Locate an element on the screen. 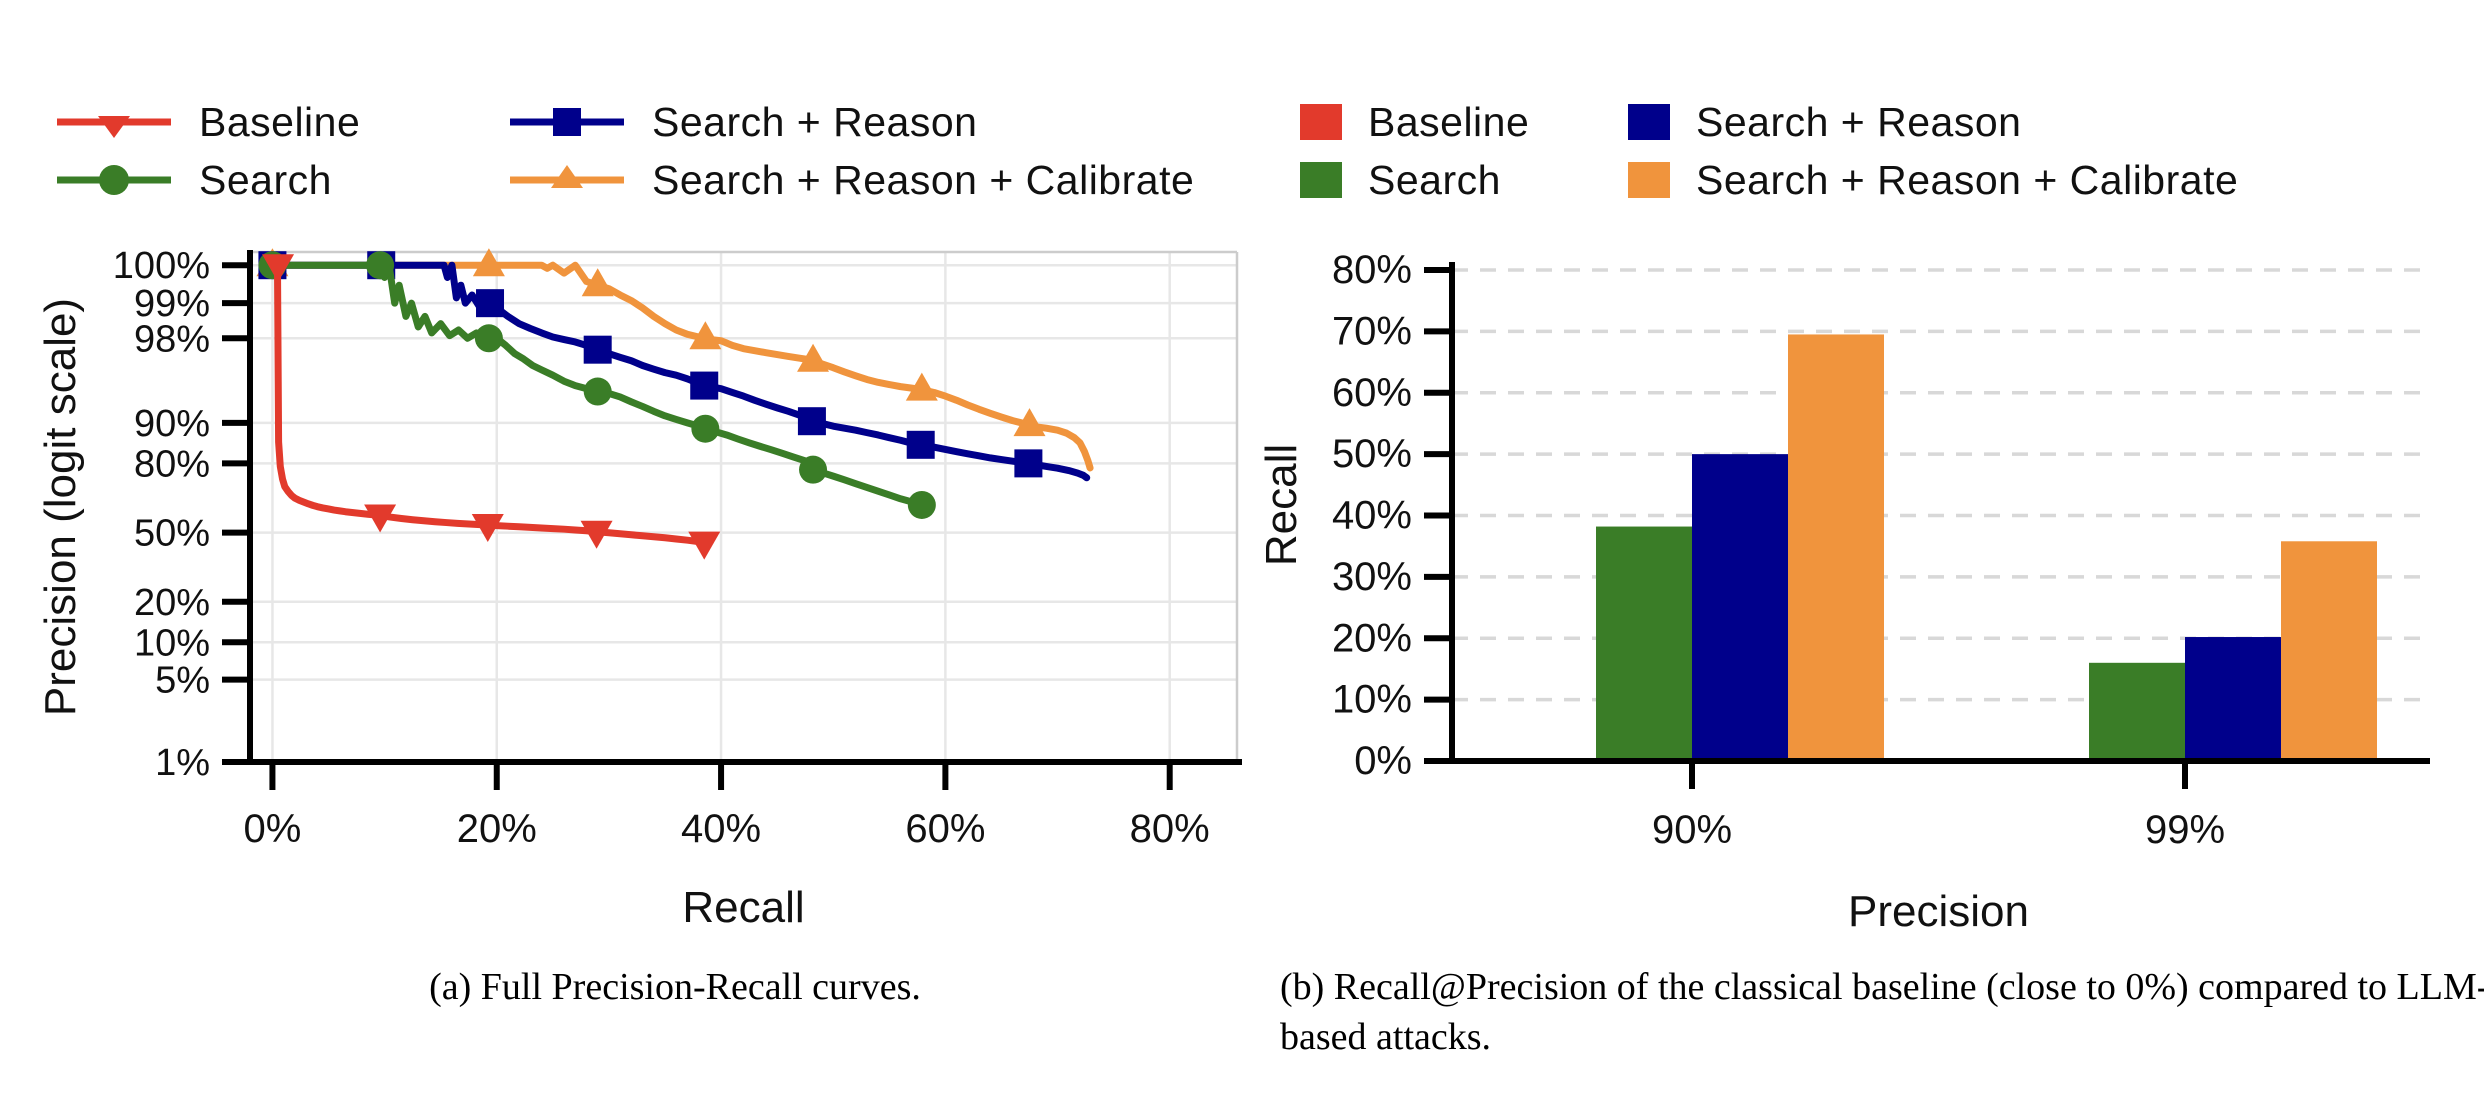 Image resolution: width=2484 pixels, height=1100 pixels. bars-search is located at coordinates (1890, 643).